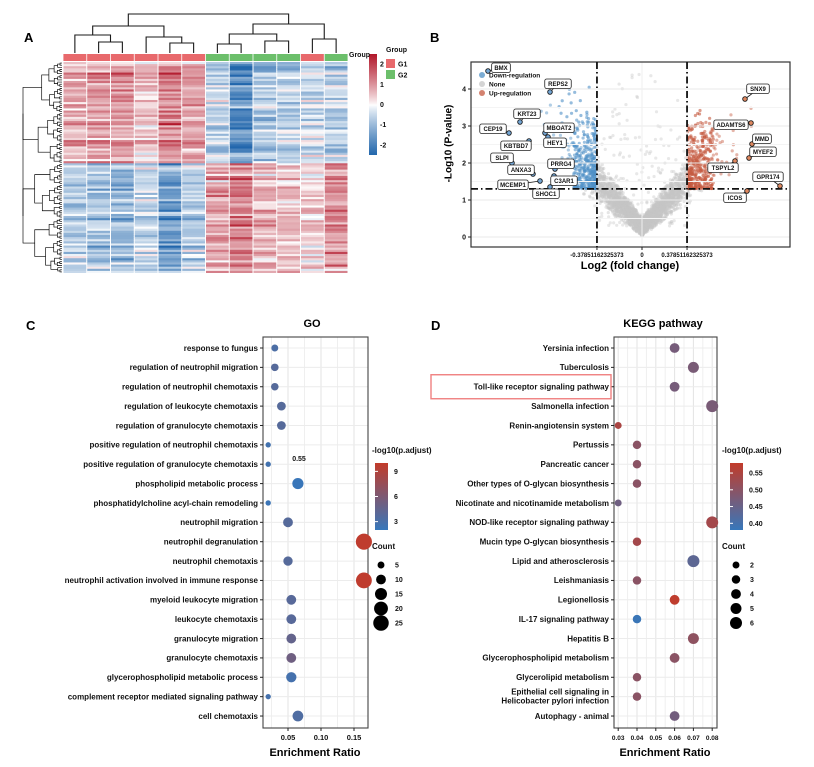 The height and width of the screenshot is (767, 814). Describe the element at coordinates (449, 143) in the screenshot. I see `volcano-y-axis-title: -Log10 (P-value)` at that location.